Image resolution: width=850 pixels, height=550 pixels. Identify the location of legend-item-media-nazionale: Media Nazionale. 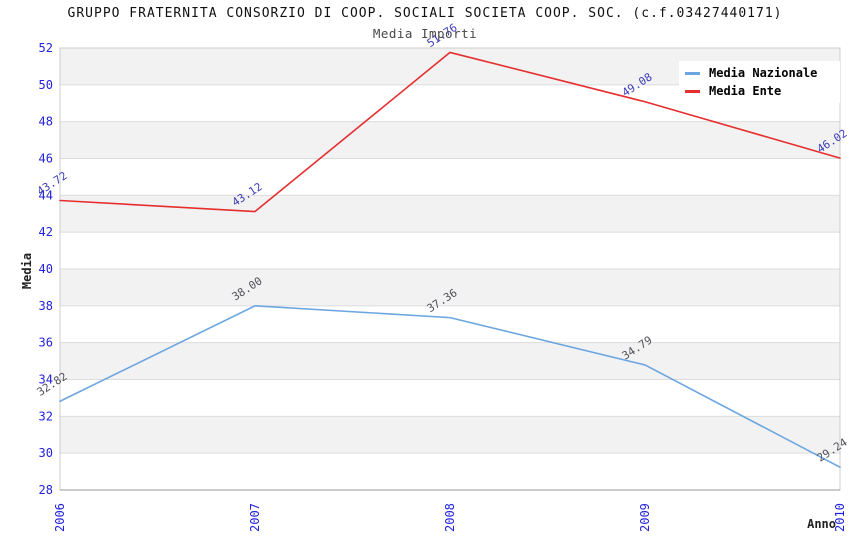
(759, 73).